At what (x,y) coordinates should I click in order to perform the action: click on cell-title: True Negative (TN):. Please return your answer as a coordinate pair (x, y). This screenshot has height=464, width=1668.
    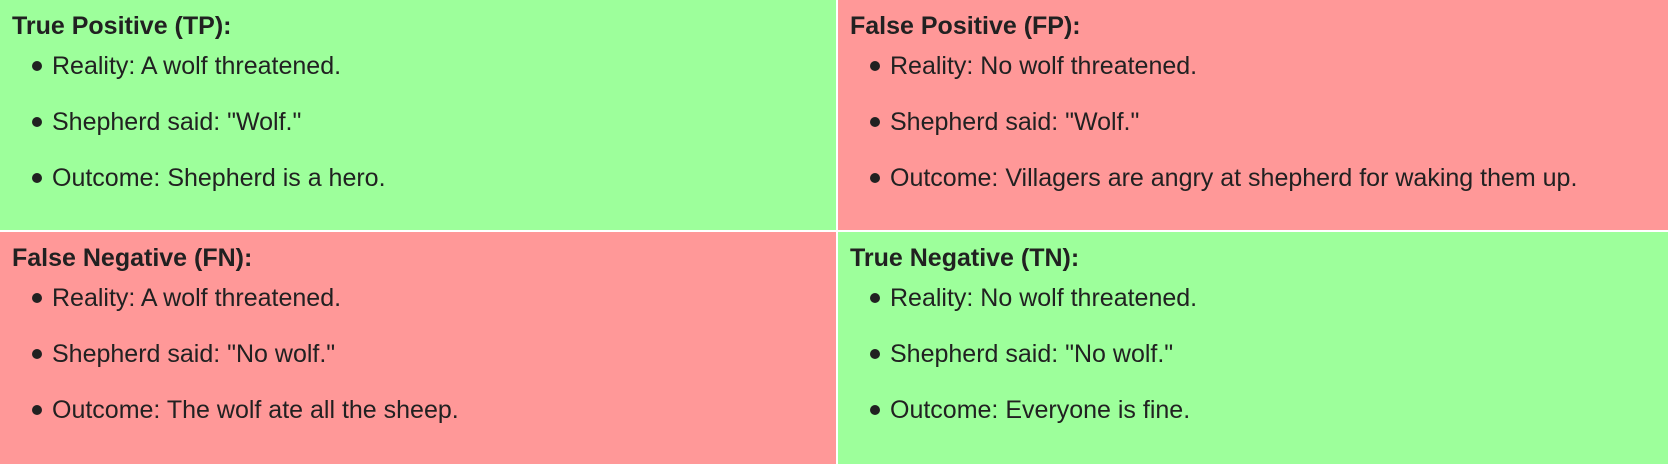
    Looking at the image, I should click on (1259, 258).